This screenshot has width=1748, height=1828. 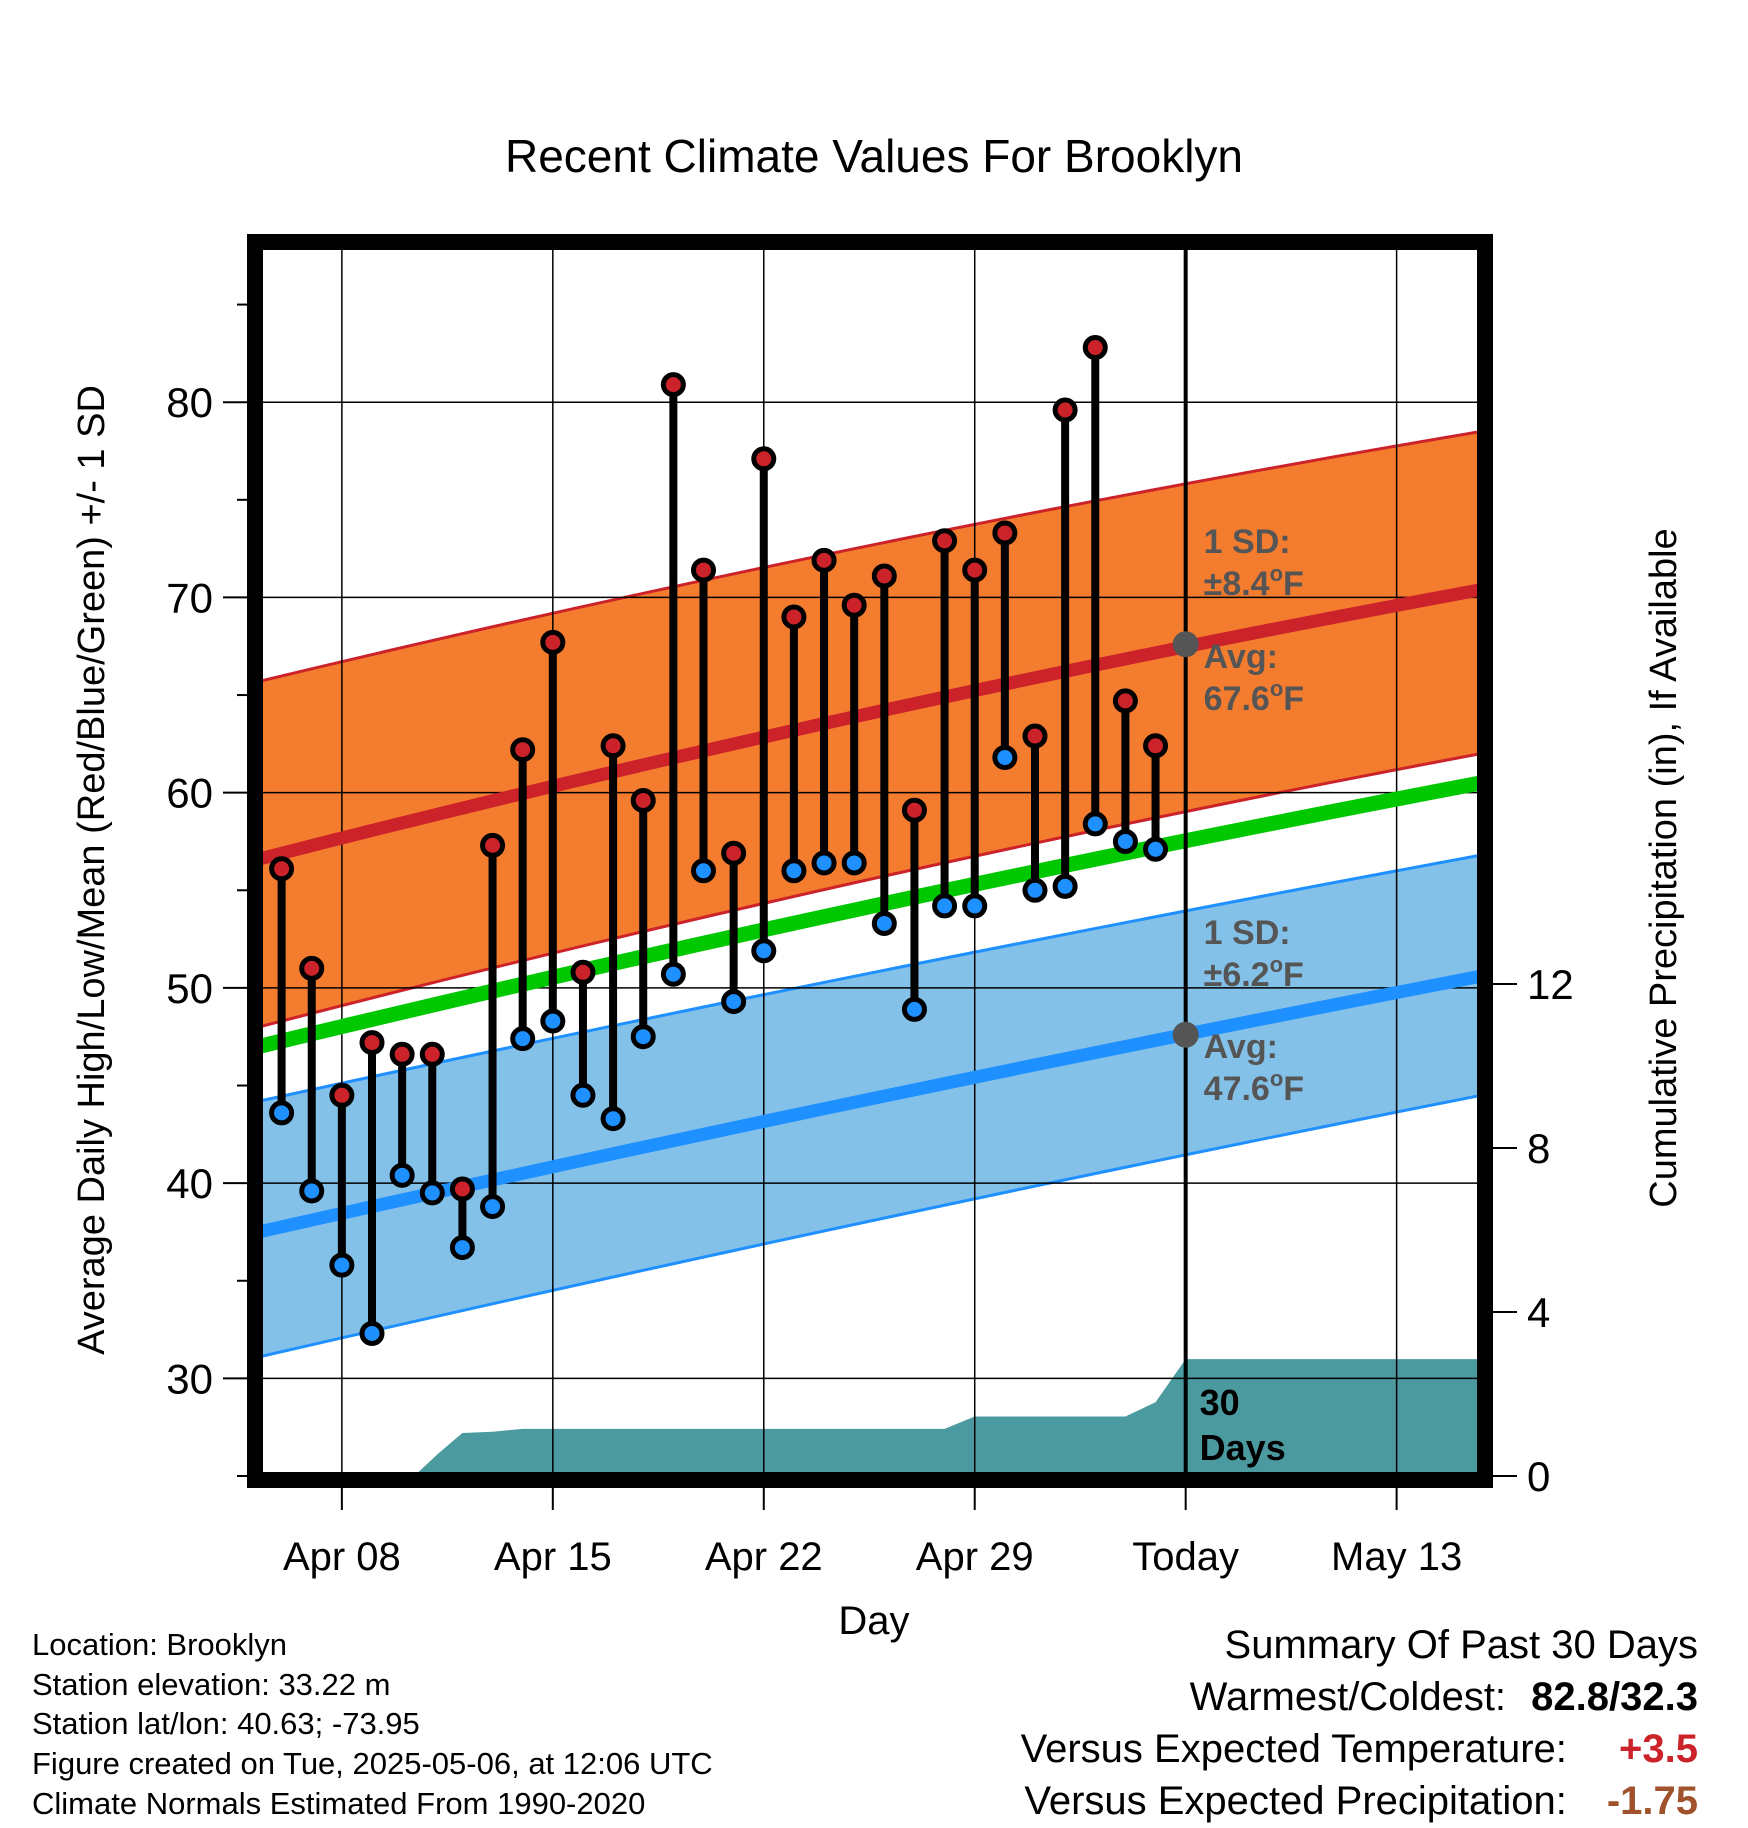 What do you see at coordinates (1185, 1557) in the screenshot?
I see `x-tick-label: Today` at bounding box center [1185, 1557].